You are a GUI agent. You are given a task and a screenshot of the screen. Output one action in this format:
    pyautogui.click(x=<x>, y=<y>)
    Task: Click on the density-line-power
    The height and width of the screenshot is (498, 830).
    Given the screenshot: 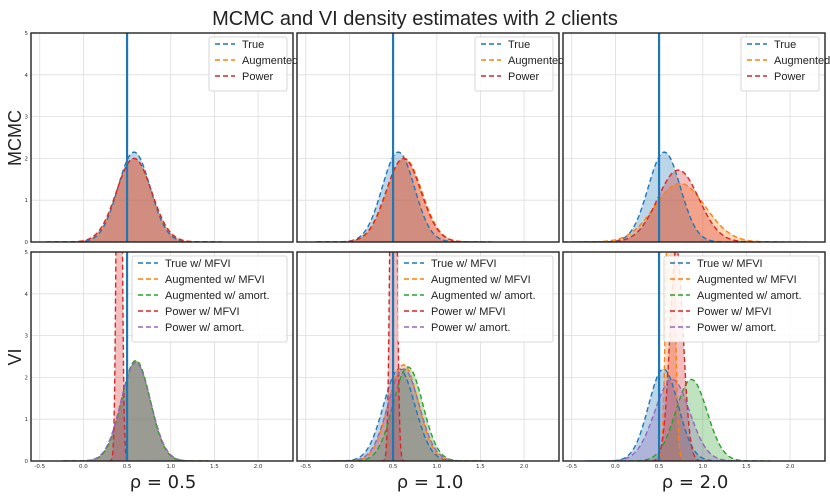 What is the action you would take?
    pyautogui.click(x=134, y=199)
    